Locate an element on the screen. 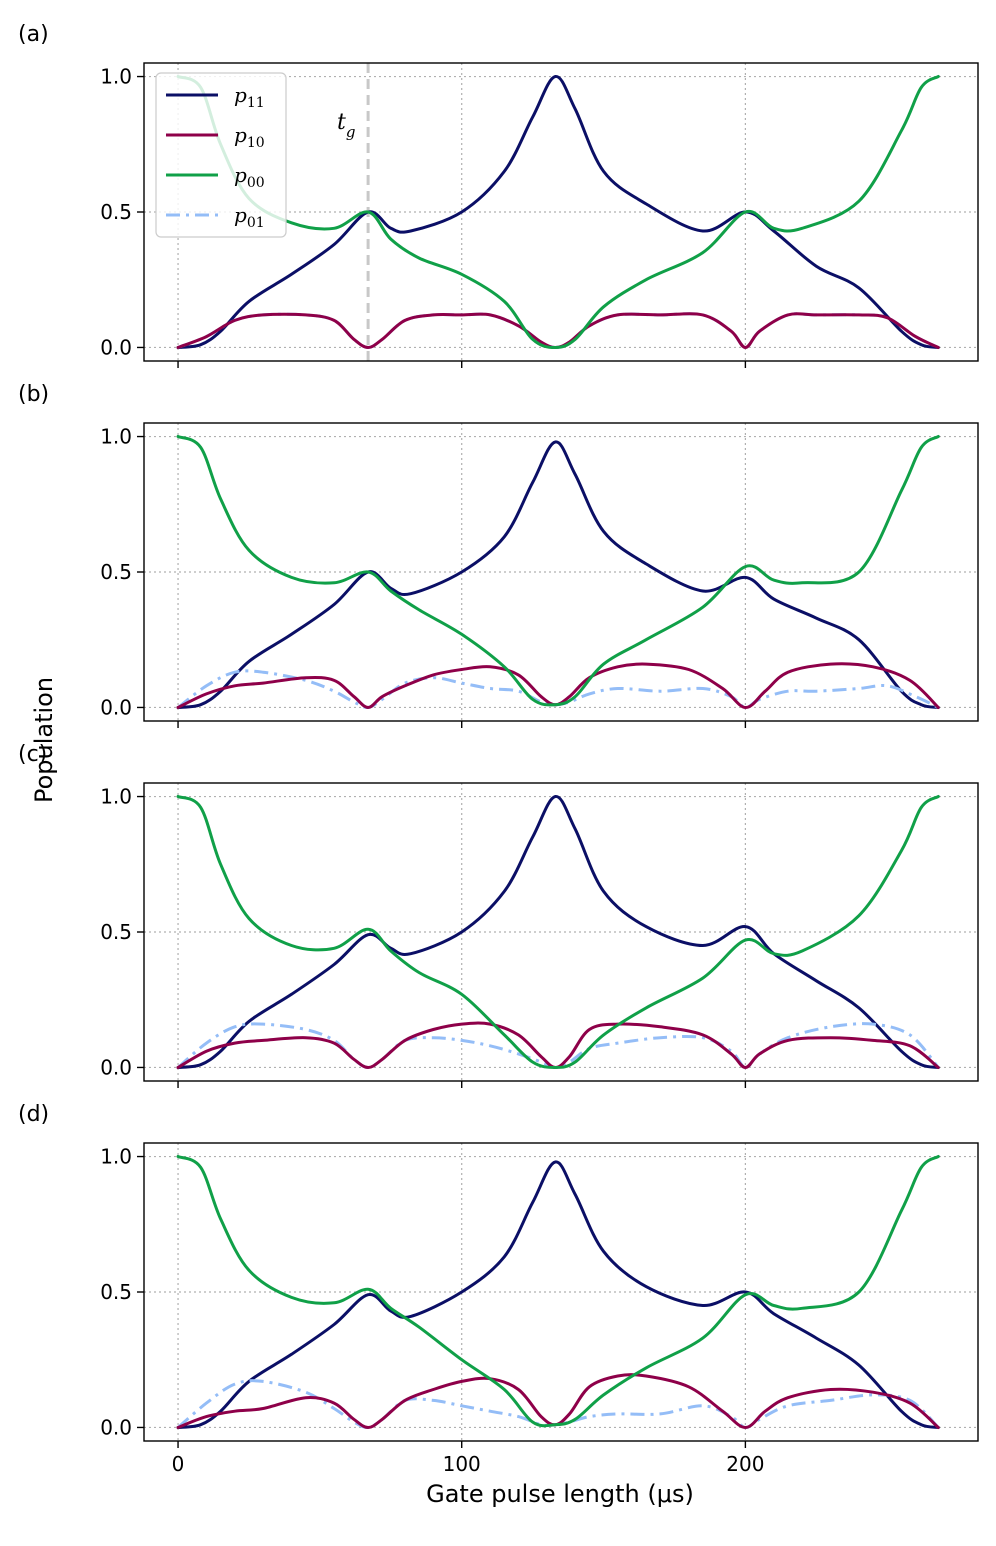 The width and height of the screenshot is (996, 1546). legend-label-sub: 11 is located at coordinates (256, 103).